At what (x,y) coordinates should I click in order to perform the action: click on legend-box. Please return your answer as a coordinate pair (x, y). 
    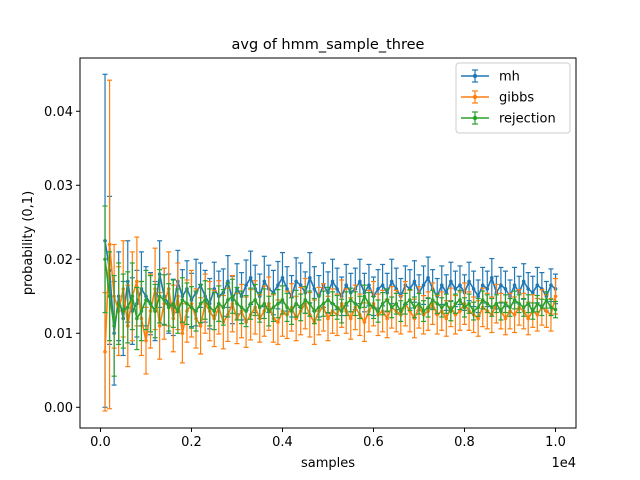
    Looking at the image, I should click on (513, 98).